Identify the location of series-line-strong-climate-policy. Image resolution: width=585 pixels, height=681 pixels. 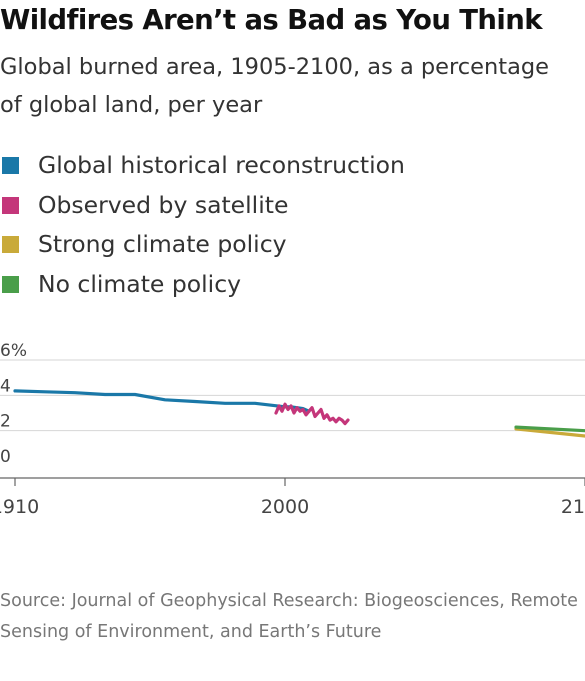
(549, 432).